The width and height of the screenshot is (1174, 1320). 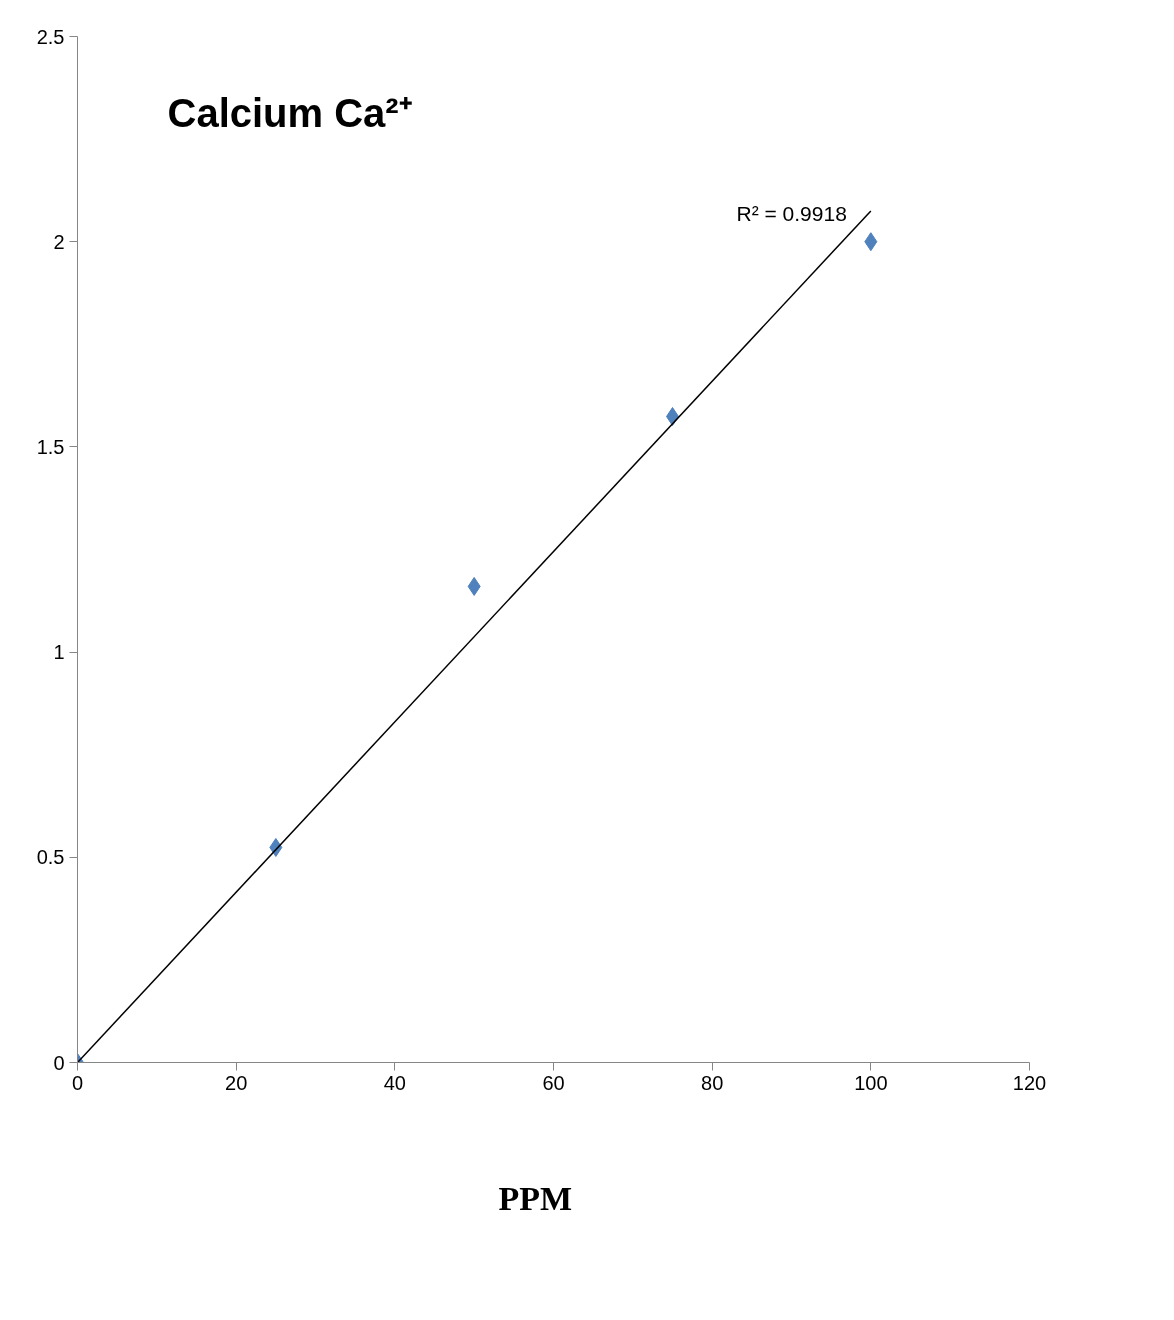 I want to click on y-tick-label: 0.5, so click(x=50, y=857).